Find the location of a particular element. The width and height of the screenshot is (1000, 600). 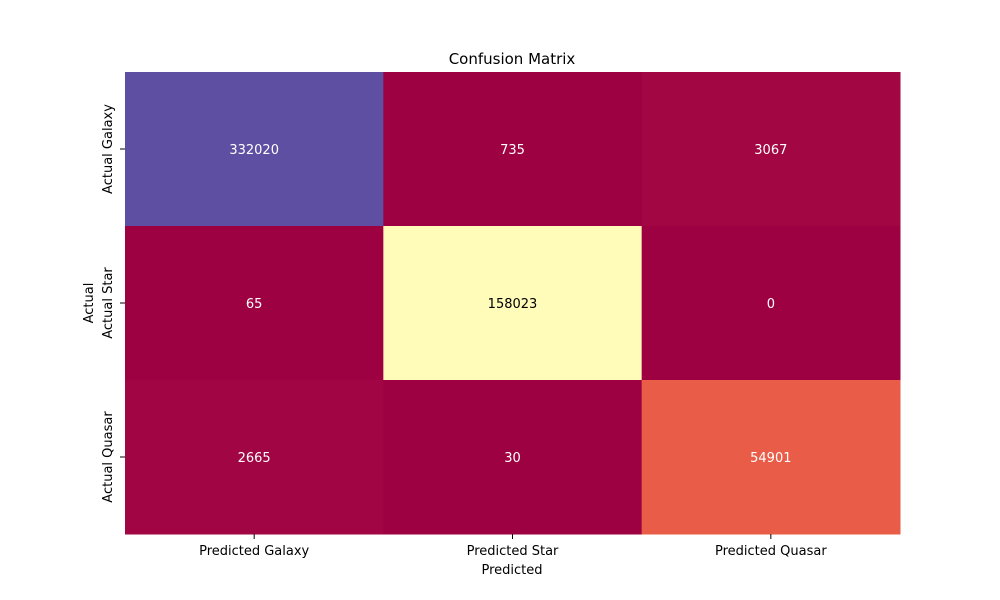

heatmap-cell-r0-c0 is located at coordinates (254, 149).